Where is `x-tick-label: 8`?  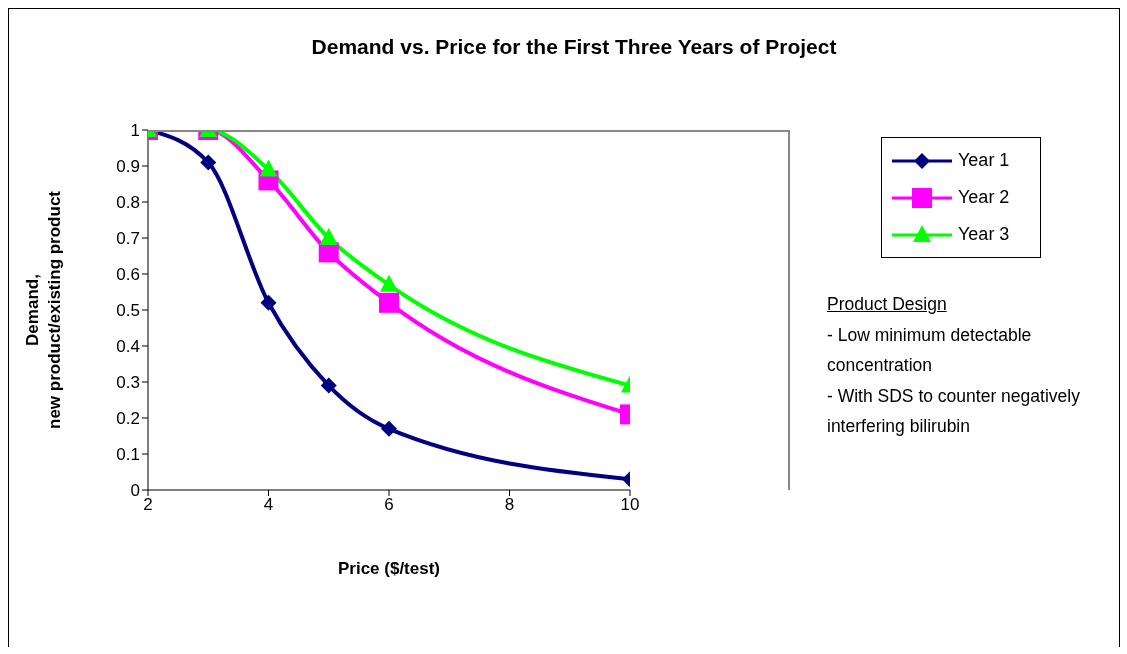 x-tick-label: 8 is located at coordinates (509, 505).